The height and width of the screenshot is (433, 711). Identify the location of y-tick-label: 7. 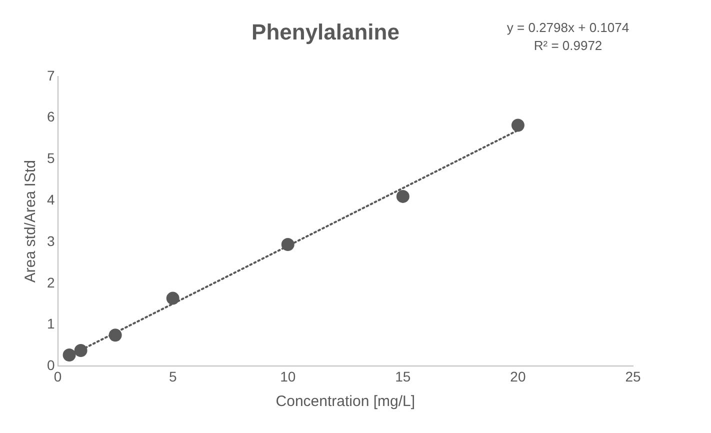
(50, 75).